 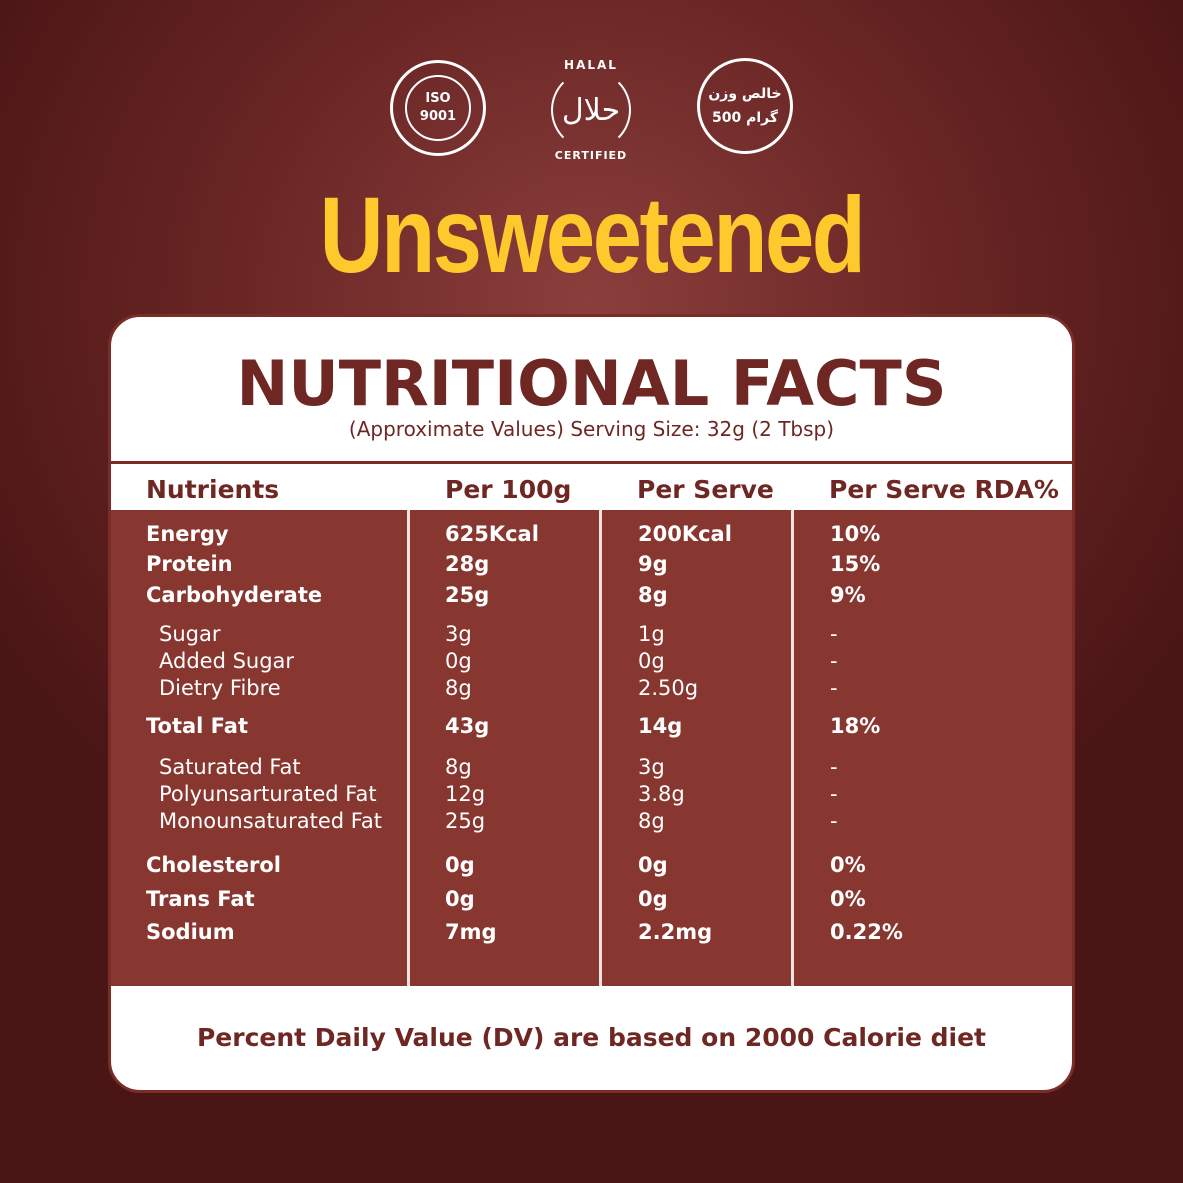 I want to click on net-weight-badge: خالص وزن 500 گرام, so click(x=745, y=106).